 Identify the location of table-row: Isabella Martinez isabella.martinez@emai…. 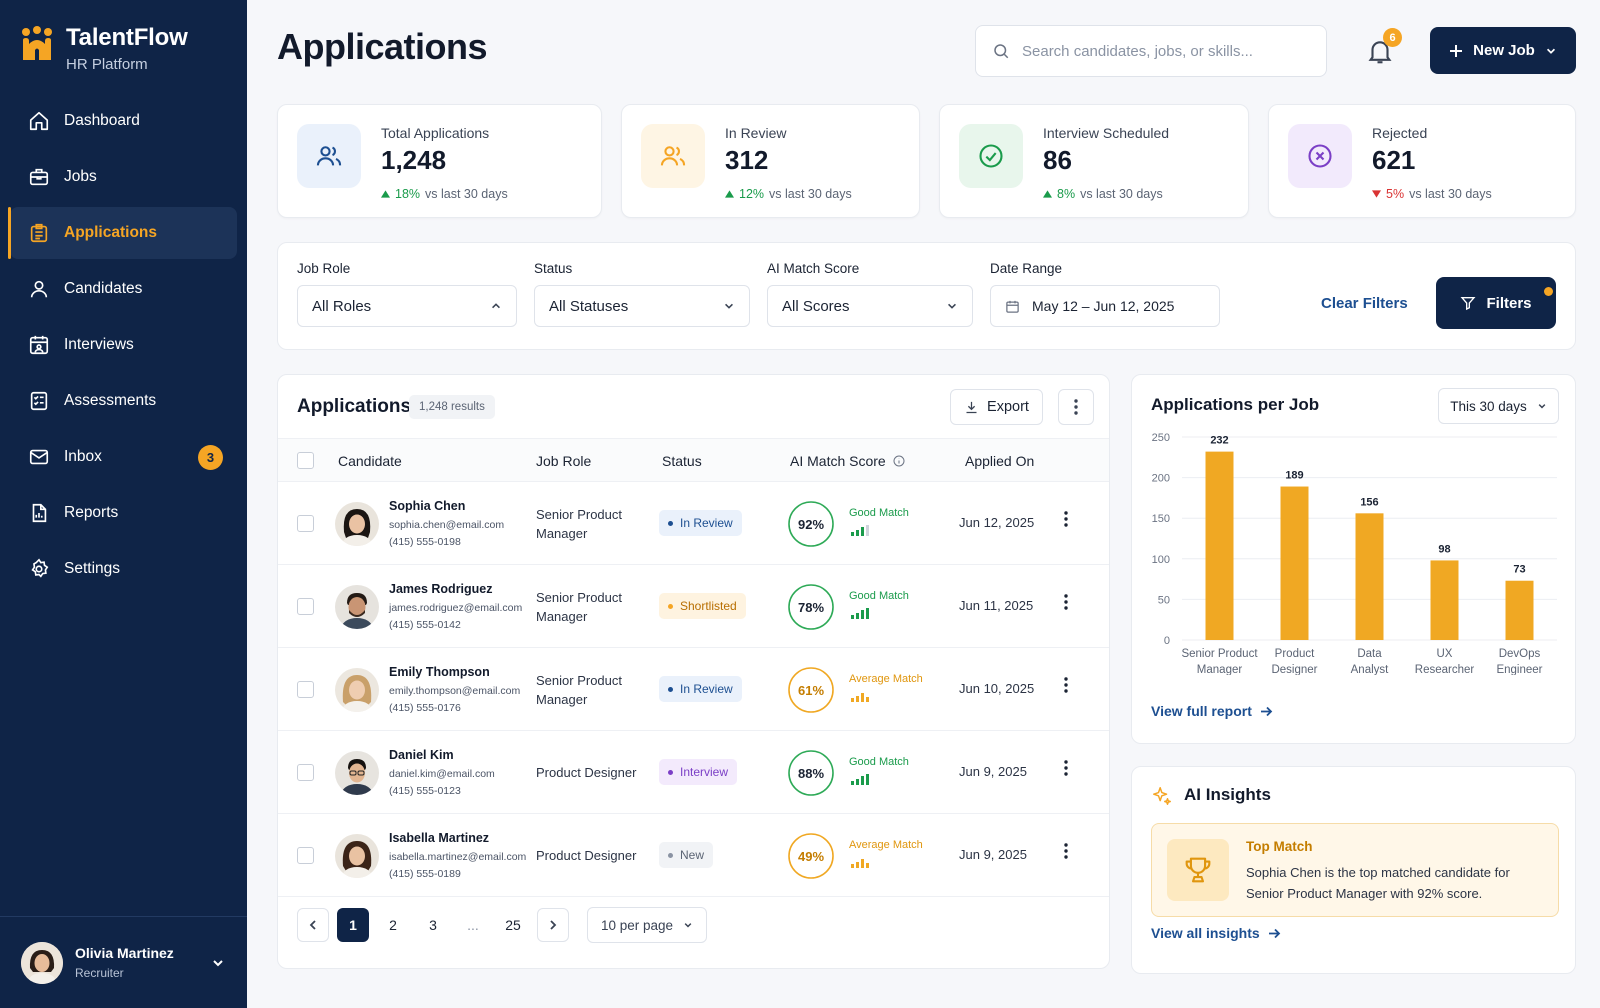
(693, 856).